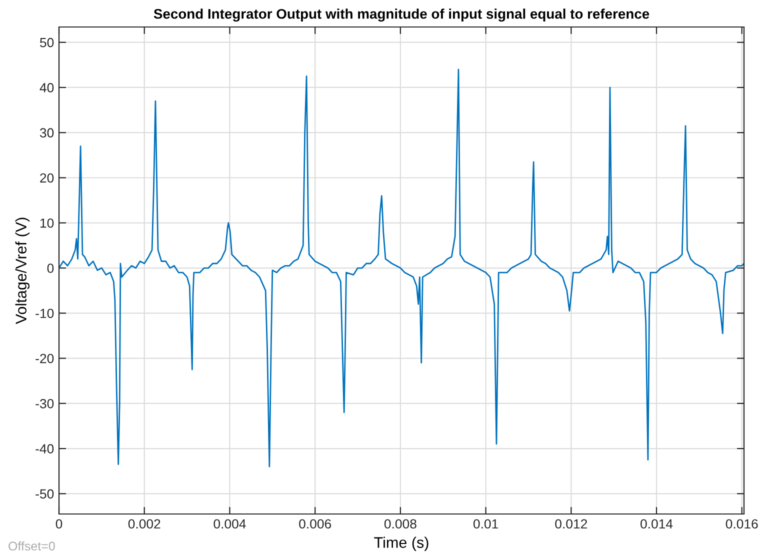 This screenshot has height=559, width=761. Describe the element at coordinates (47, 87) in the screenshot. I see `y-tick-label: 40` at that location.